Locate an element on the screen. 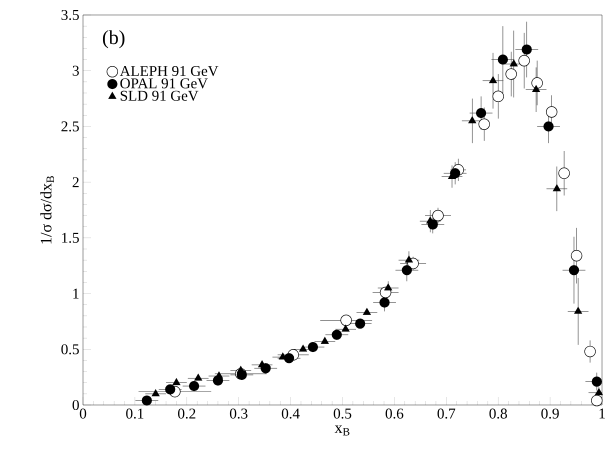 Image resolution: width=613 pixels, height=462 pixels. x-tick-label: 0.8 is located at coordinates (498, 413).